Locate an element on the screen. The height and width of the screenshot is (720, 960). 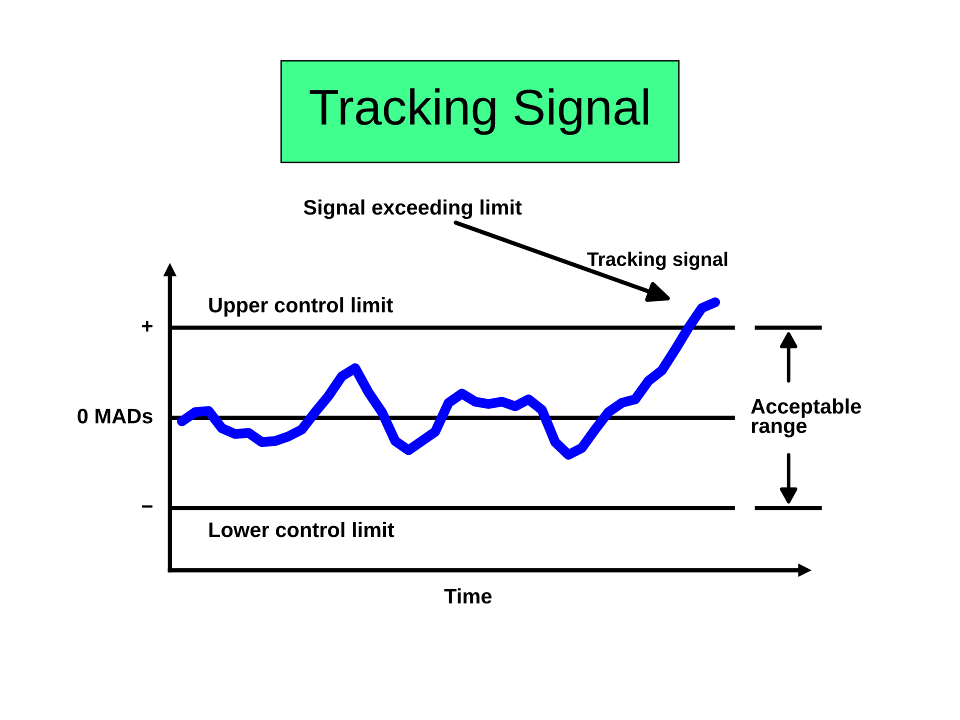
text: Signal exceeding limit is located at coordinates (413, 209).